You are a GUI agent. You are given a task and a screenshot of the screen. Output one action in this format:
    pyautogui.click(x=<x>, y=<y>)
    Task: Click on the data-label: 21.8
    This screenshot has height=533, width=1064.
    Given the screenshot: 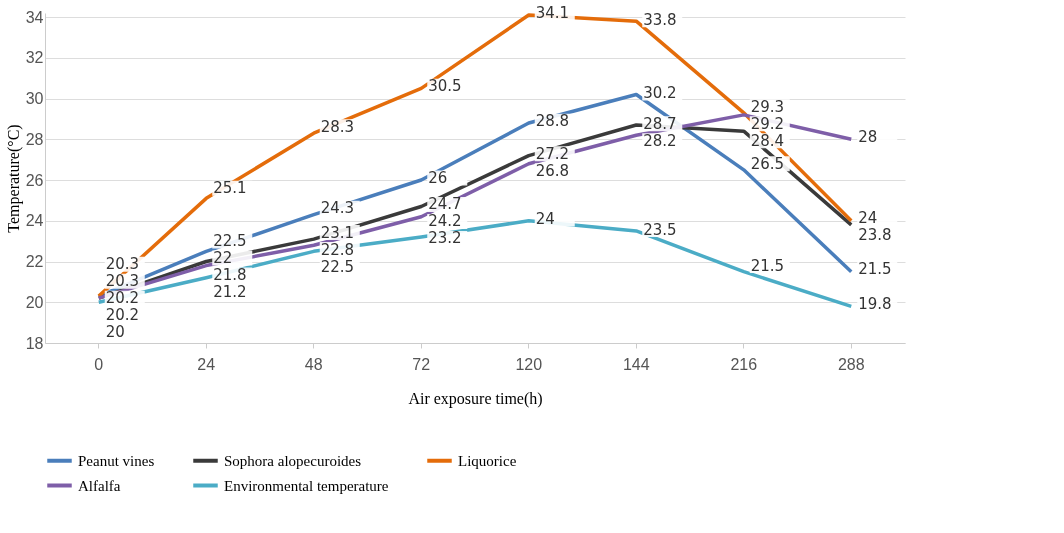 What is the action you would take?
    pyautogui.click(x=230, y=275)
    